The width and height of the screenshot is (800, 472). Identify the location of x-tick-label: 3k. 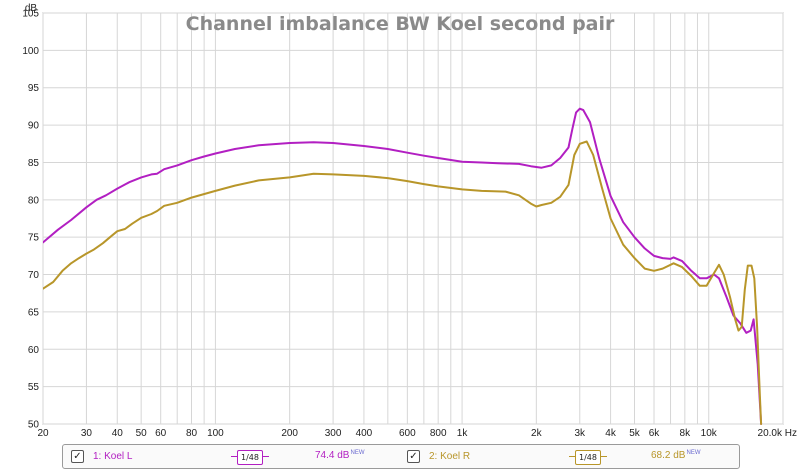
(580, 433).